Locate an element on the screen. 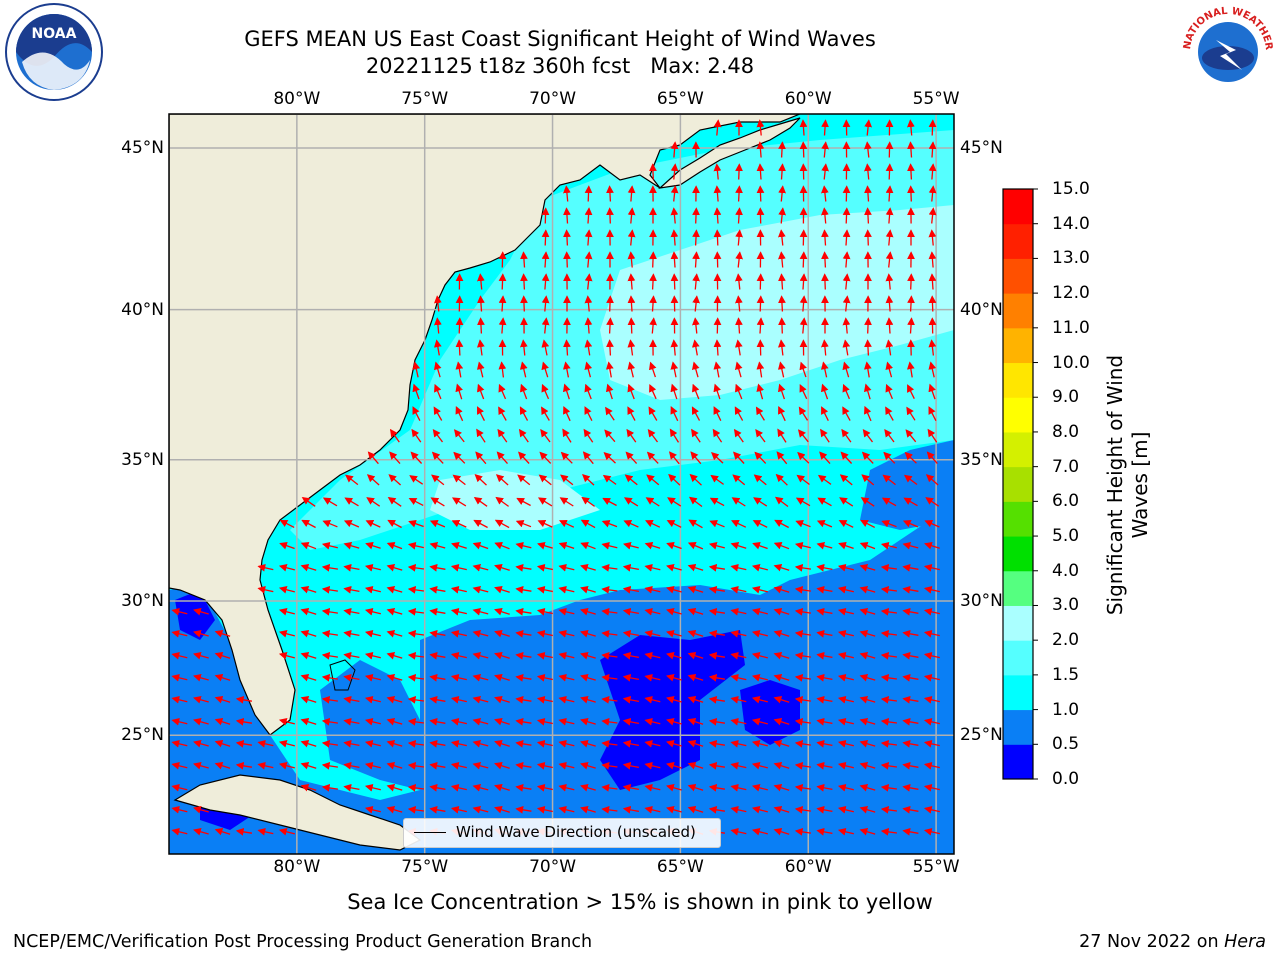 This screenshot has height=960, width=1280. lon-tick-label-bottom: 80°W is located at coordinates (297, 867).